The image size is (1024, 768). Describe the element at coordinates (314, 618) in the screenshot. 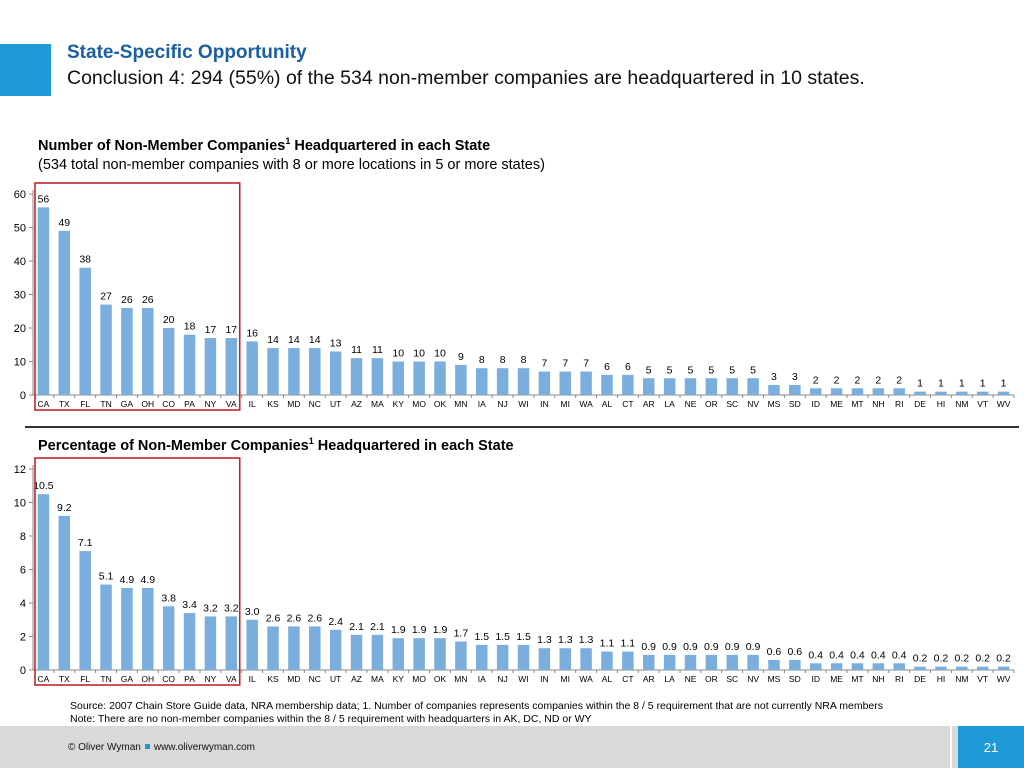

I see `pct-data-label: 2.6` at that location.